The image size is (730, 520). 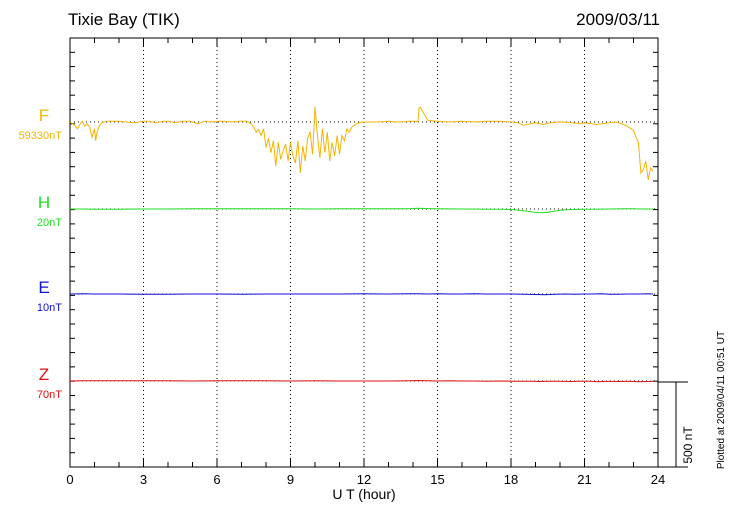 What do you see at coordinates (49, 395) in the screenshot?
I see `series-baseline-value-z: 70nT` at bounding box center [49, 395].